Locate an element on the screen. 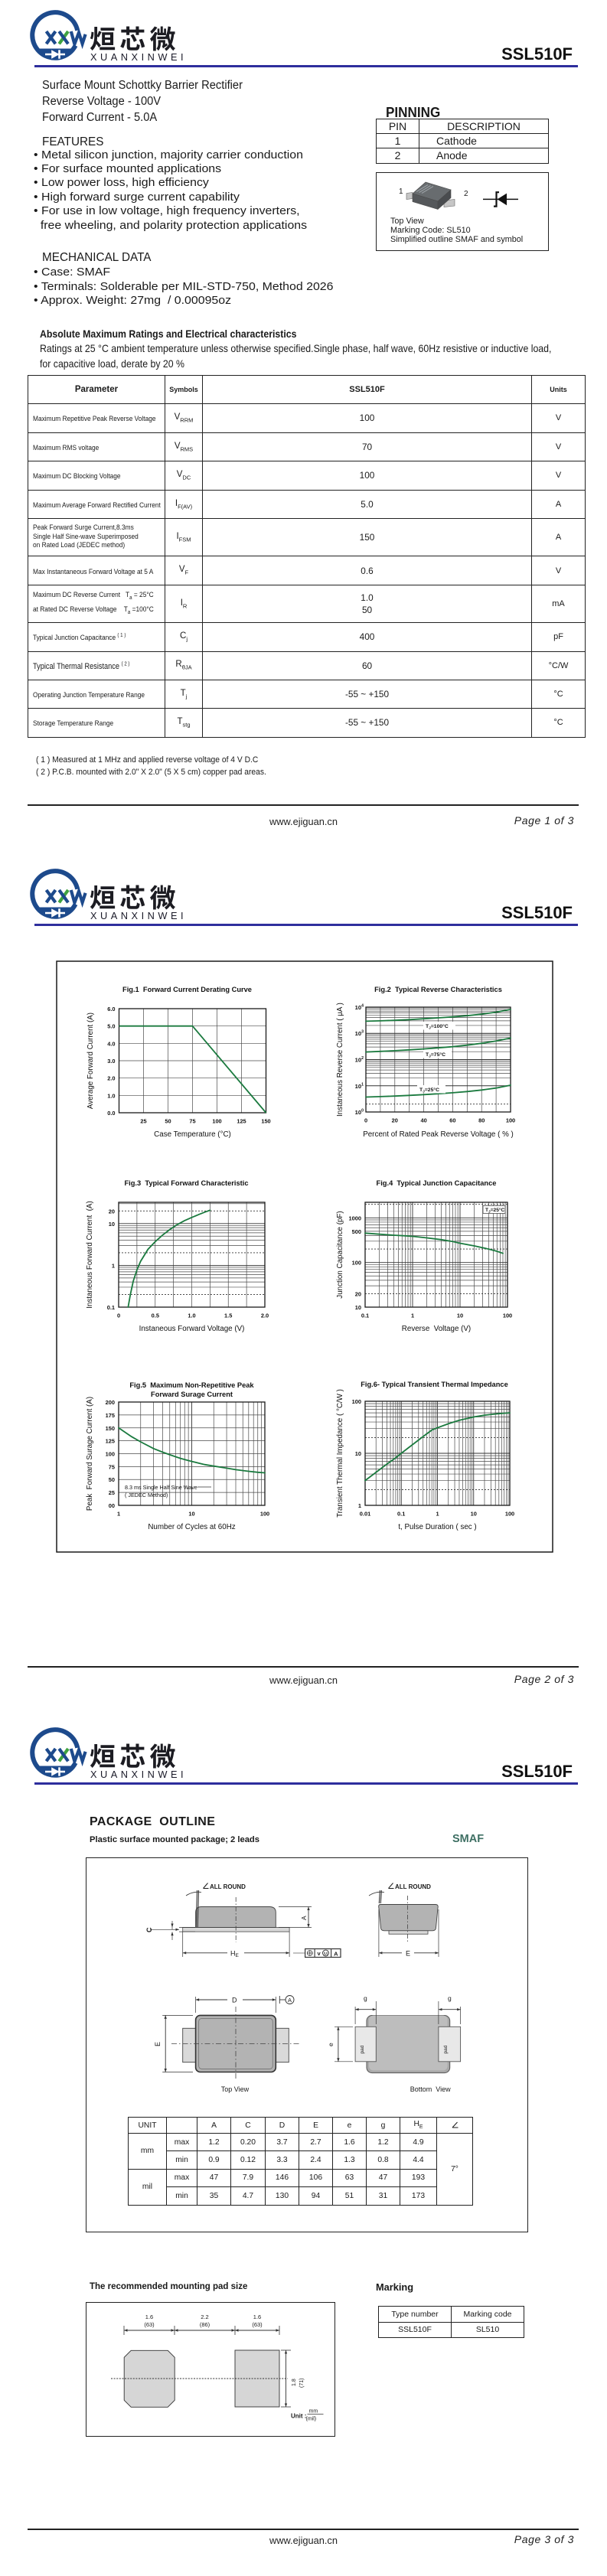 This screenshot has height=2576, width=607. svg-text: ( JEDEC Method) is located at coordinates (147, 1495).